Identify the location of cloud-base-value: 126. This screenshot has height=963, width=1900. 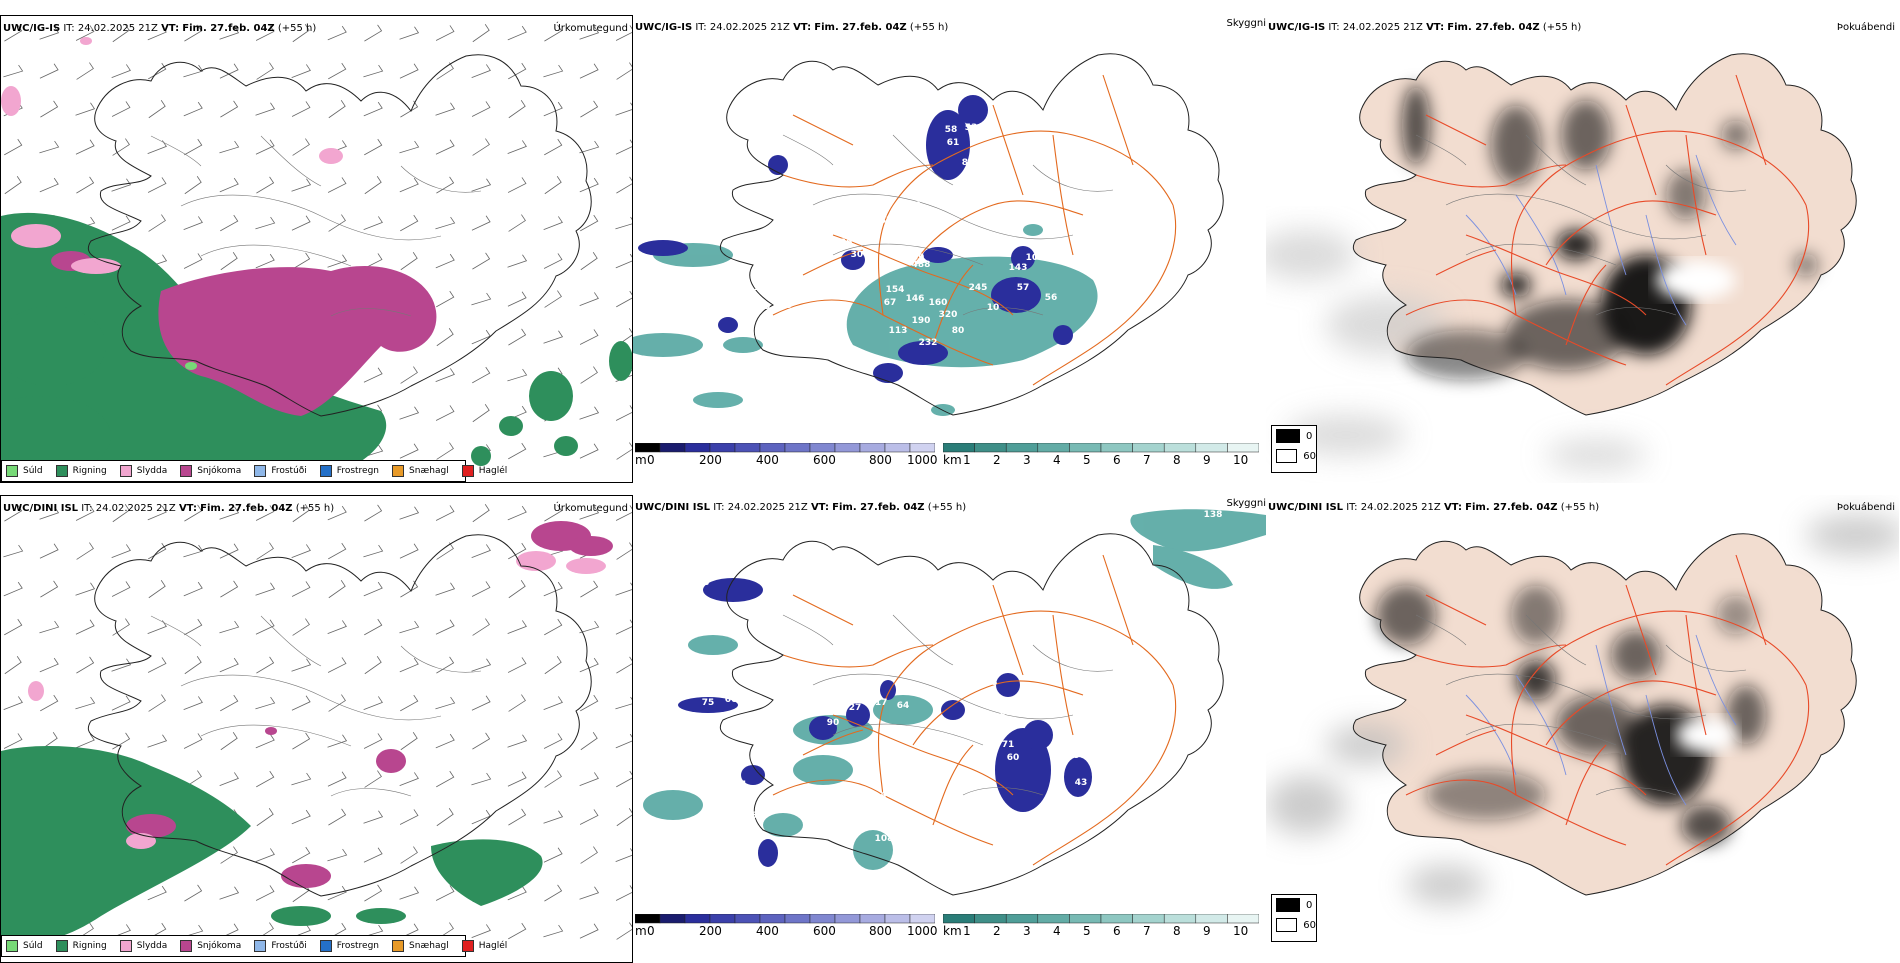
(843, 243).